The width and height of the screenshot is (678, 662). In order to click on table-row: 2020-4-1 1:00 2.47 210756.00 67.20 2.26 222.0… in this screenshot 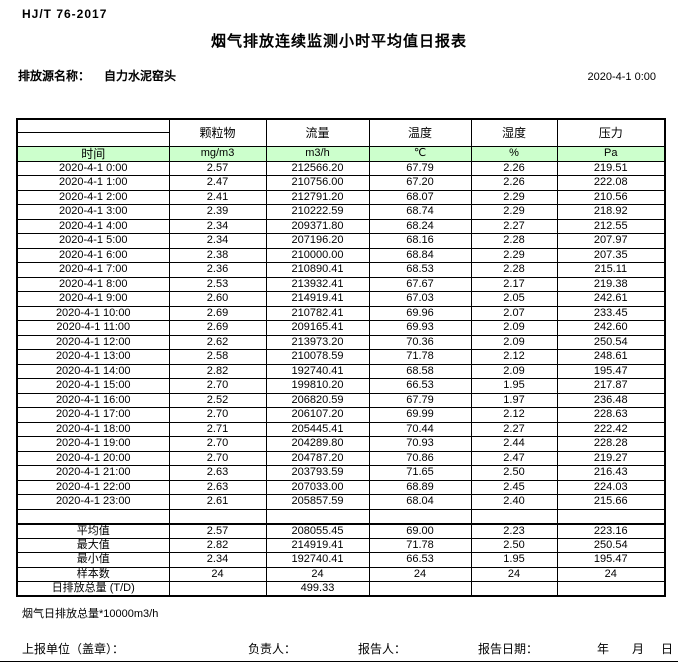, I will do `click(341, 183)`.